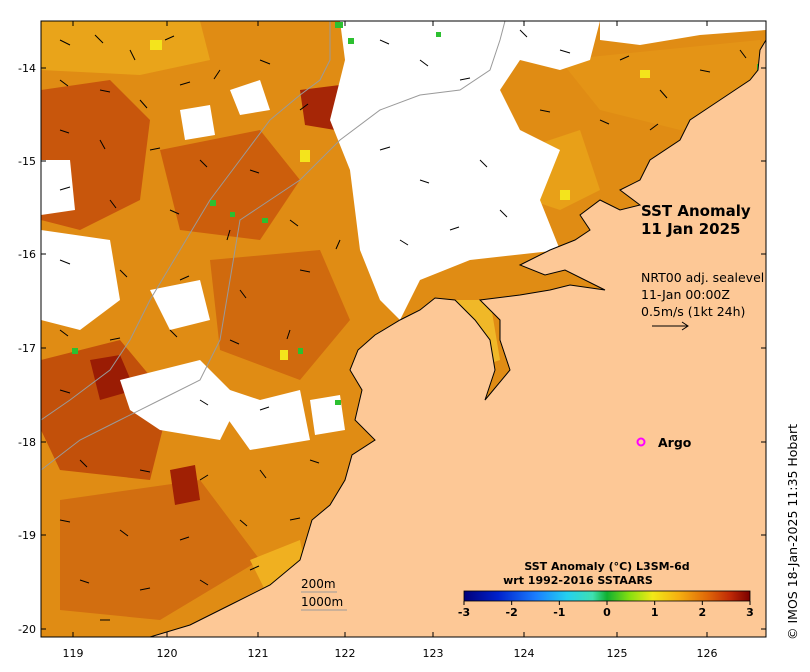 The image size is (810, 672). I want to click on x-axis-labels: 119 120 121 122 123 124 125 126, so click(390, 653).